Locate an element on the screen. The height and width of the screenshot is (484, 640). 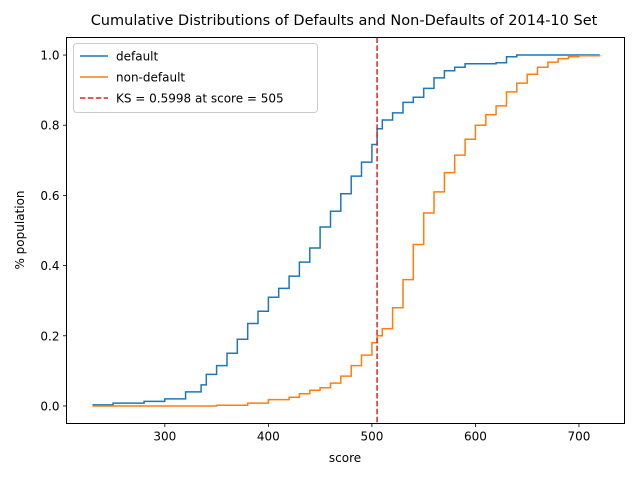
y-tick-label: 0.4 is located at coordinates (49, 266).